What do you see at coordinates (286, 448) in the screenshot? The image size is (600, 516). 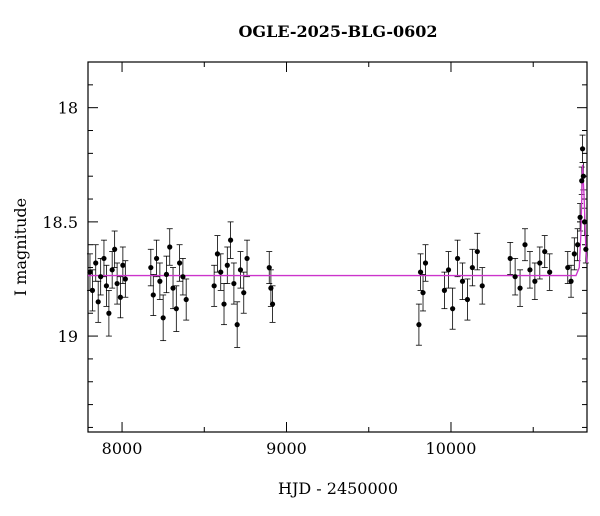 I see `x-tick-label: 9000` at bounding box center [286, 448].